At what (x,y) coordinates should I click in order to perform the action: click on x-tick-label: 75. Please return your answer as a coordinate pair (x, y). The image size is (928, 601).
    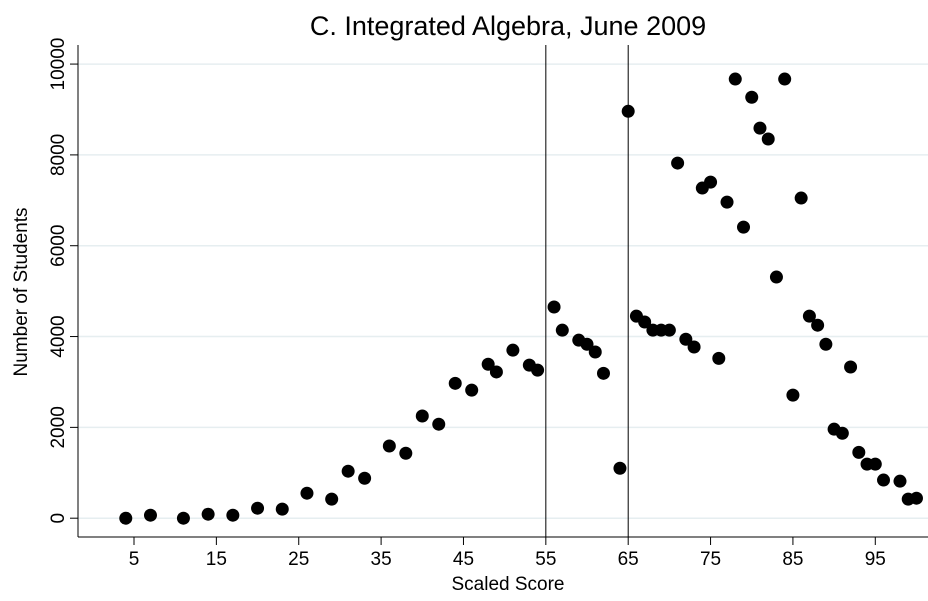
    Looking at the image, I should click on (710, 559).